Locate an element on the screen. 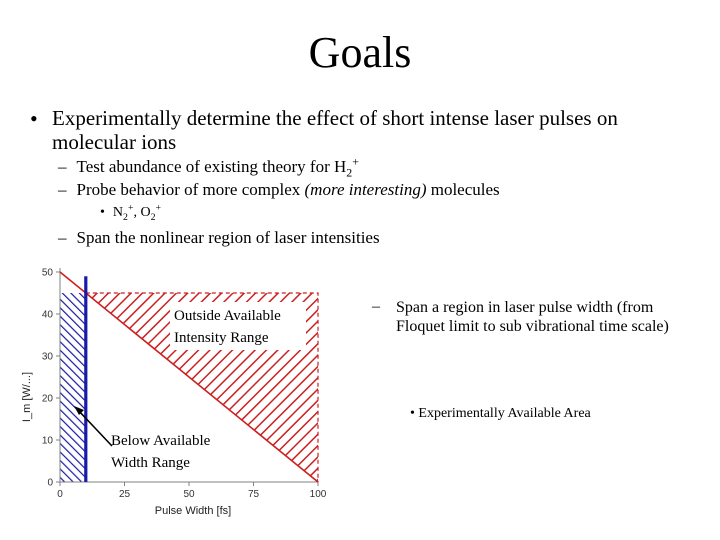 This screenshot has height=540, width=720. outside-intensity-label: Intensity Range is located at coordinates (221, 338).